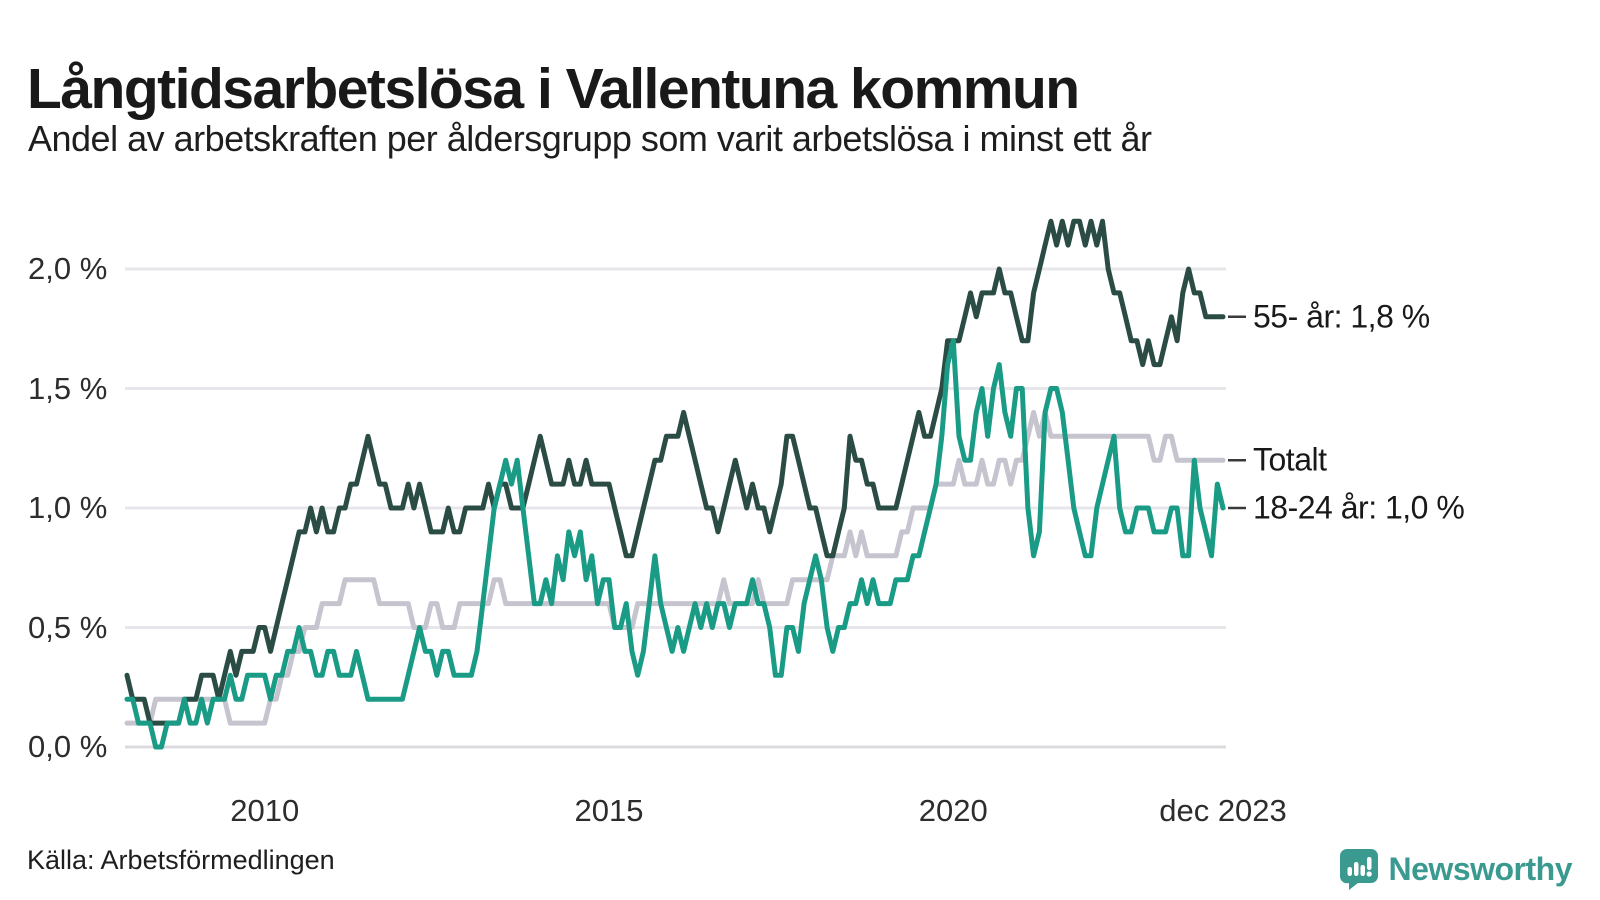 The height and width of the screenshot is (900, 1600). Describe the element at coordinates (68, 507) in the screenshot. I see `y-axis-tick-2: 1,0 %` at that location.